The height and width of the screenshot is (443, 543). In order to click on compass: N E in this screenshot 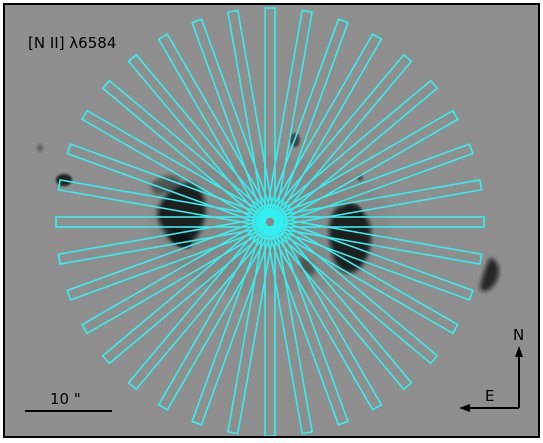, I will do `click(491, 369)`.